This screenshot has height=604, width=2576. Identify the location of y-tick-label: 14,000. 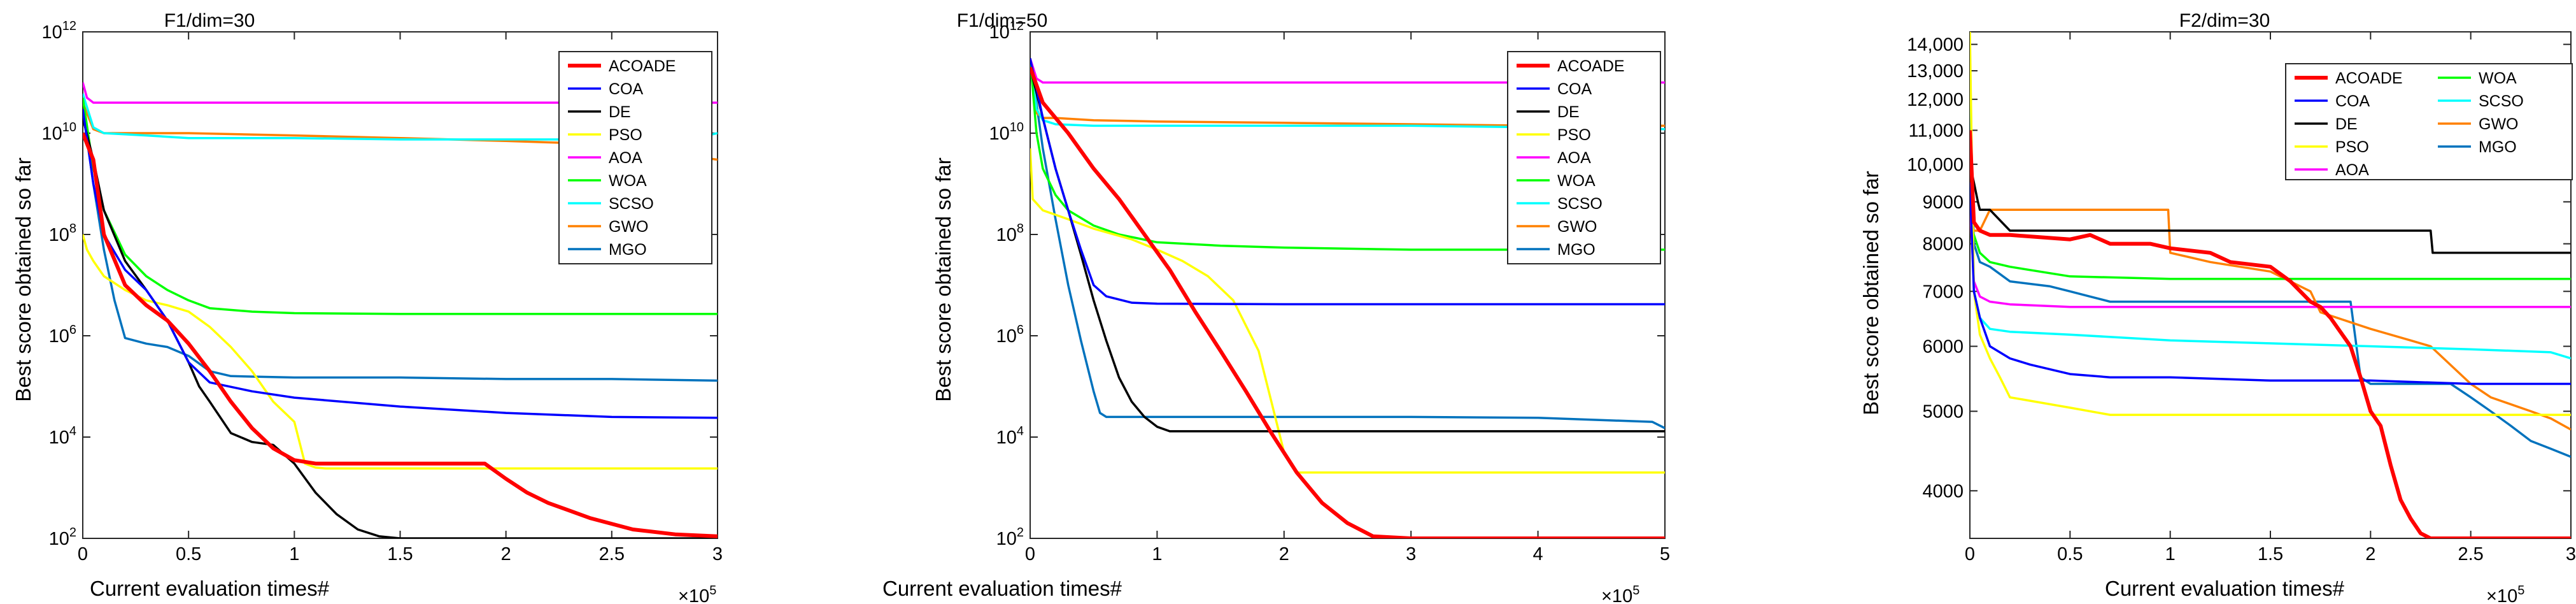
(1935, 45).